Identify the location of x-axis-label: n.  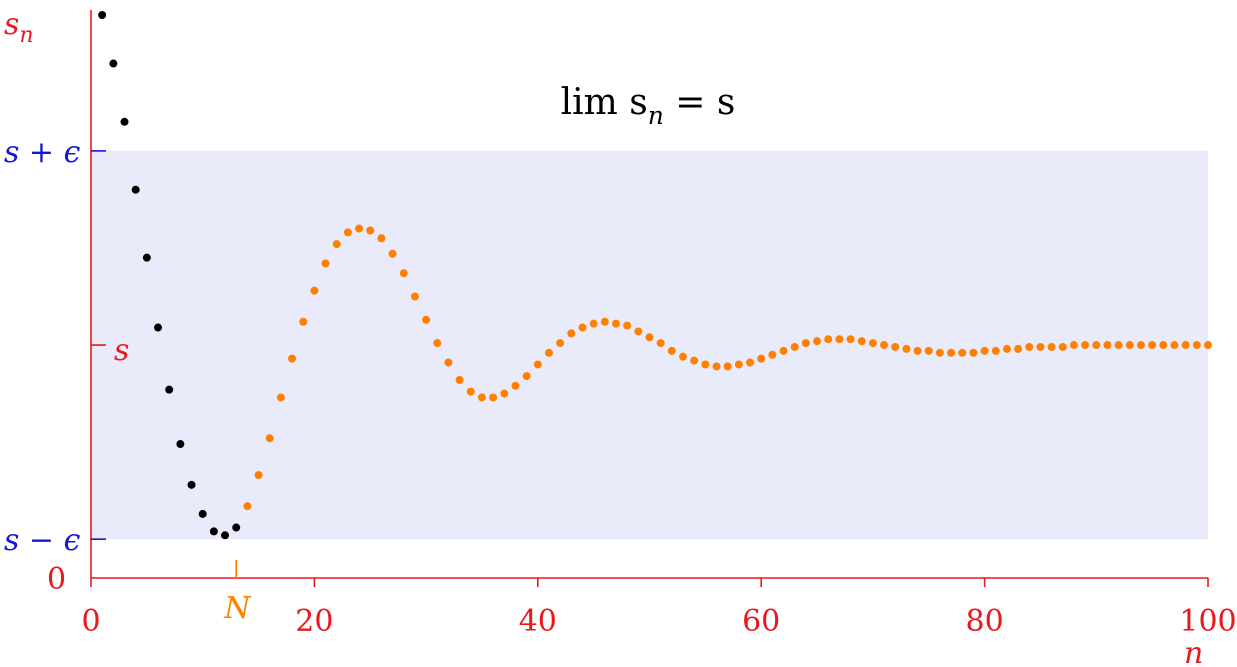
(1193, 651).